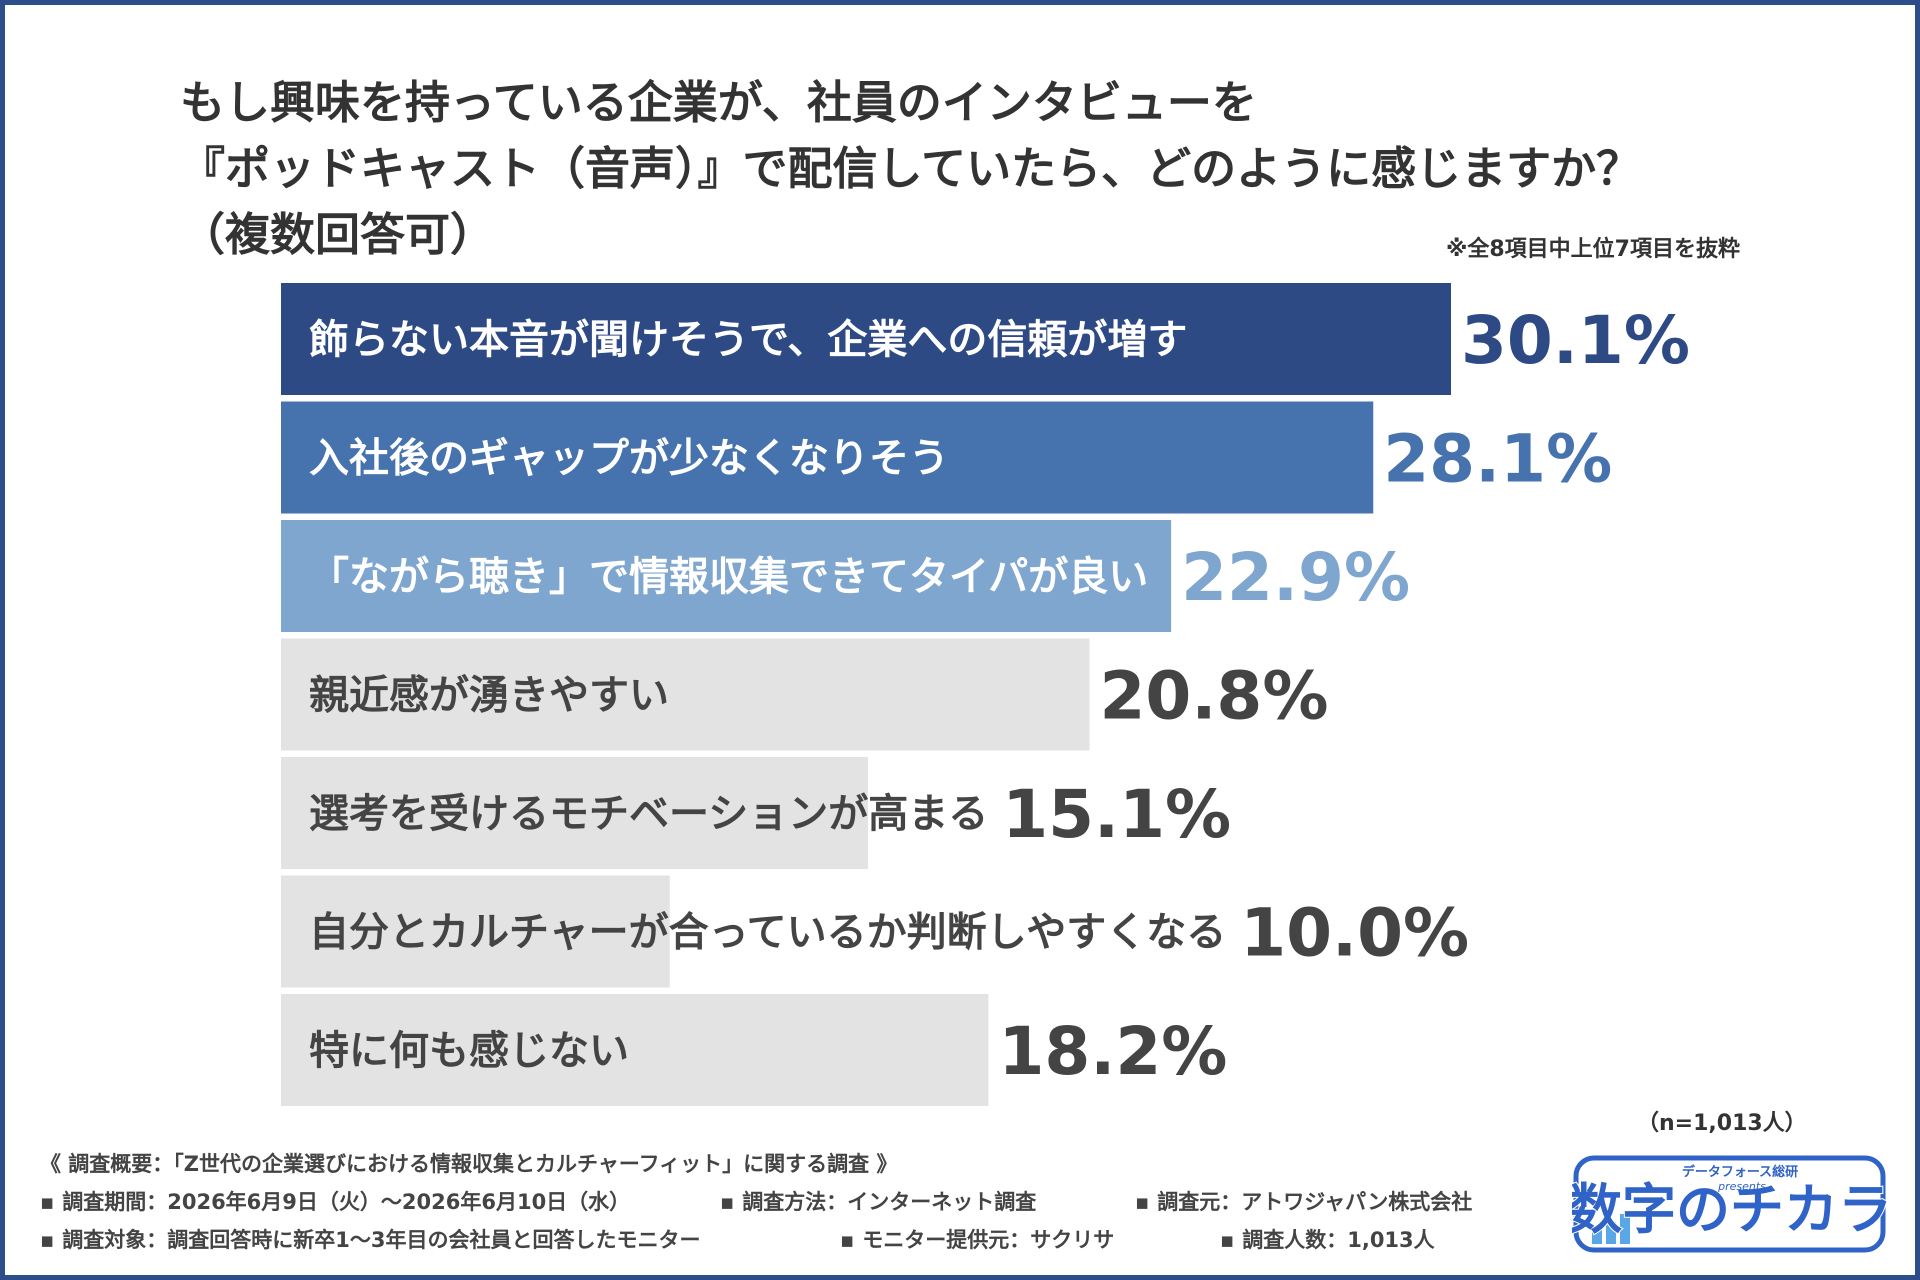 The image size is (1920, 1280). What do you see at coordinates (489, 696) in the screenshot?
I see `bar-label-4: 親近感が湧きやすい` at bounding box center [489, 696].